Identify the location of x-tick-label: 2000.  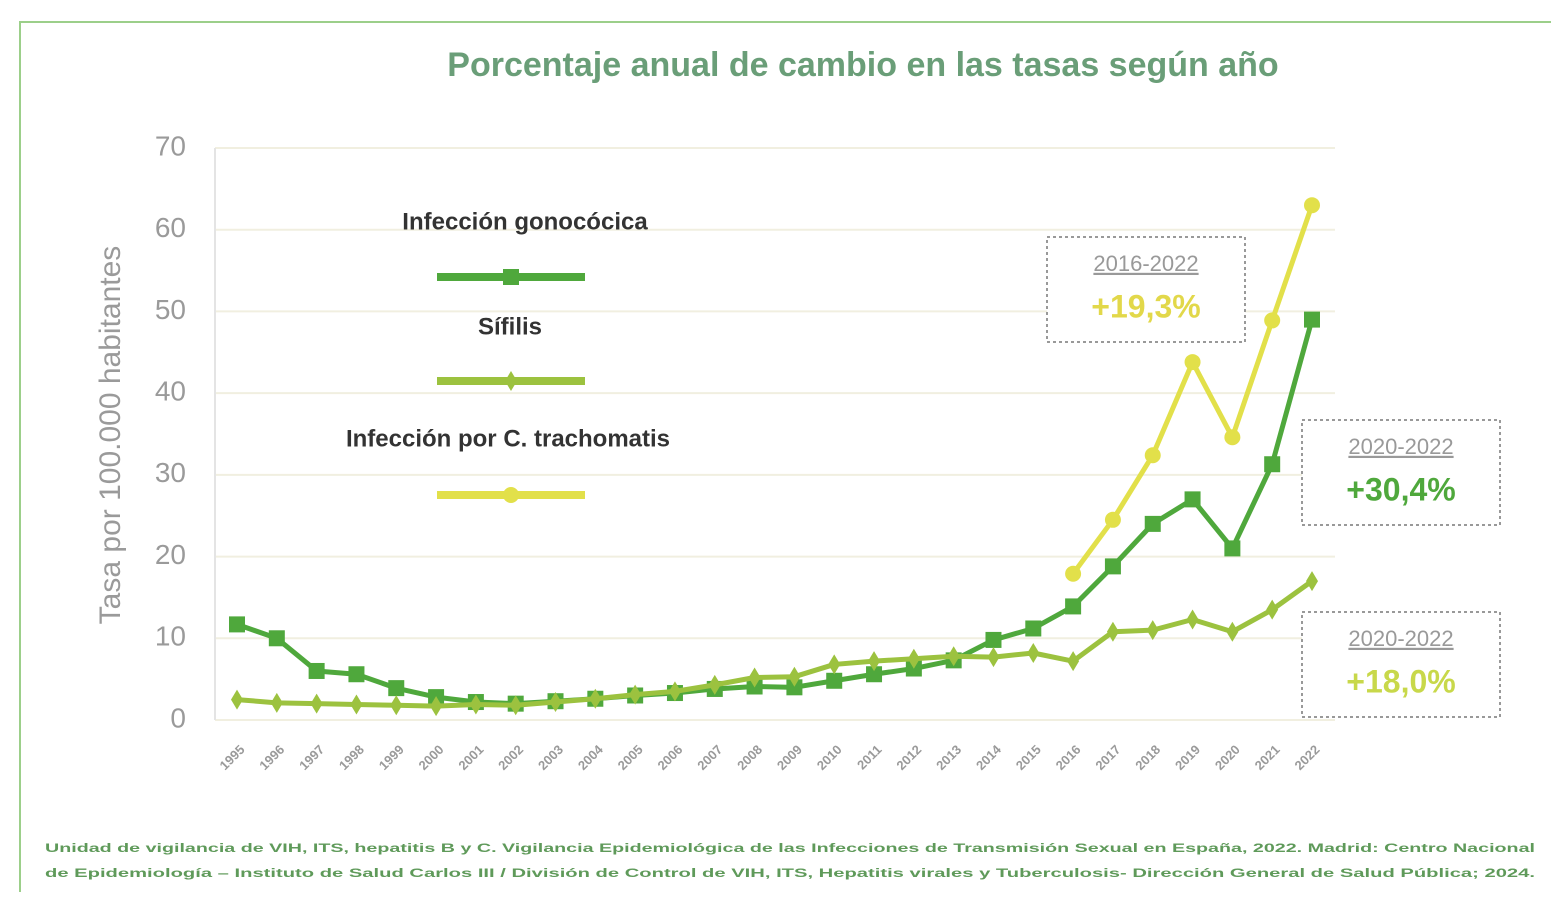
(431, 757).